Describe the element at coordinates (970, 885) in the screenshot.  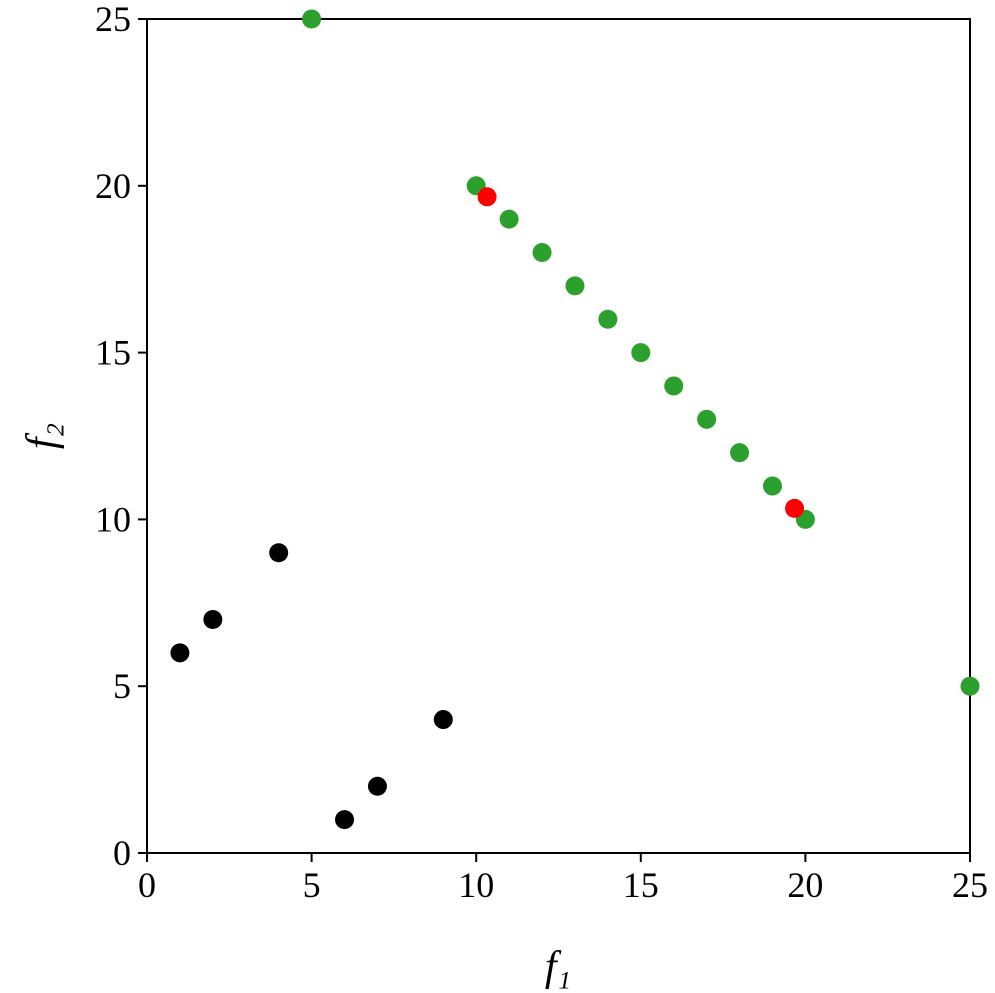
I see `x-tick-label: 25` at that location.